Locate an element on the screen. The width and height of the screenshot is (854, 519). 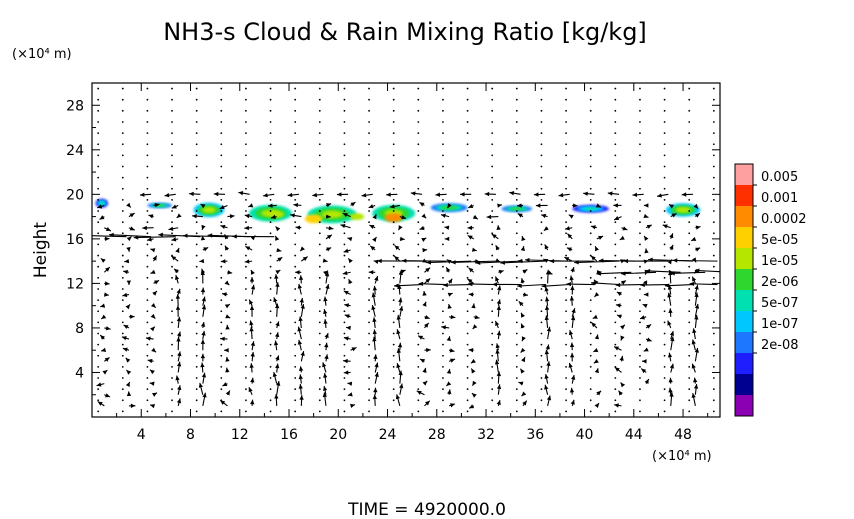
time-footer: TIME = 4920000.0 is located at coordinates (426, 509).